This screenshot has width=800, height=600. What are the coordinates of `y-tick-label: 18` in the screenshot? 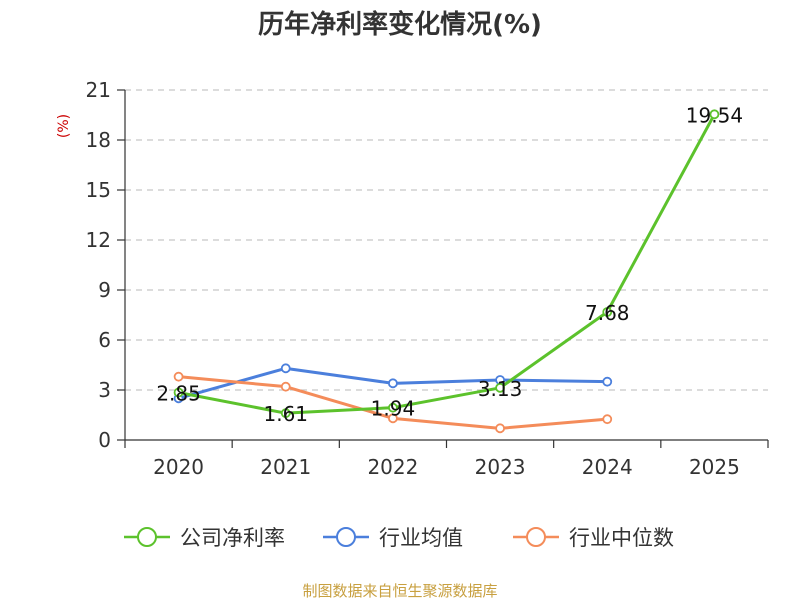 It's located at (98, 140).